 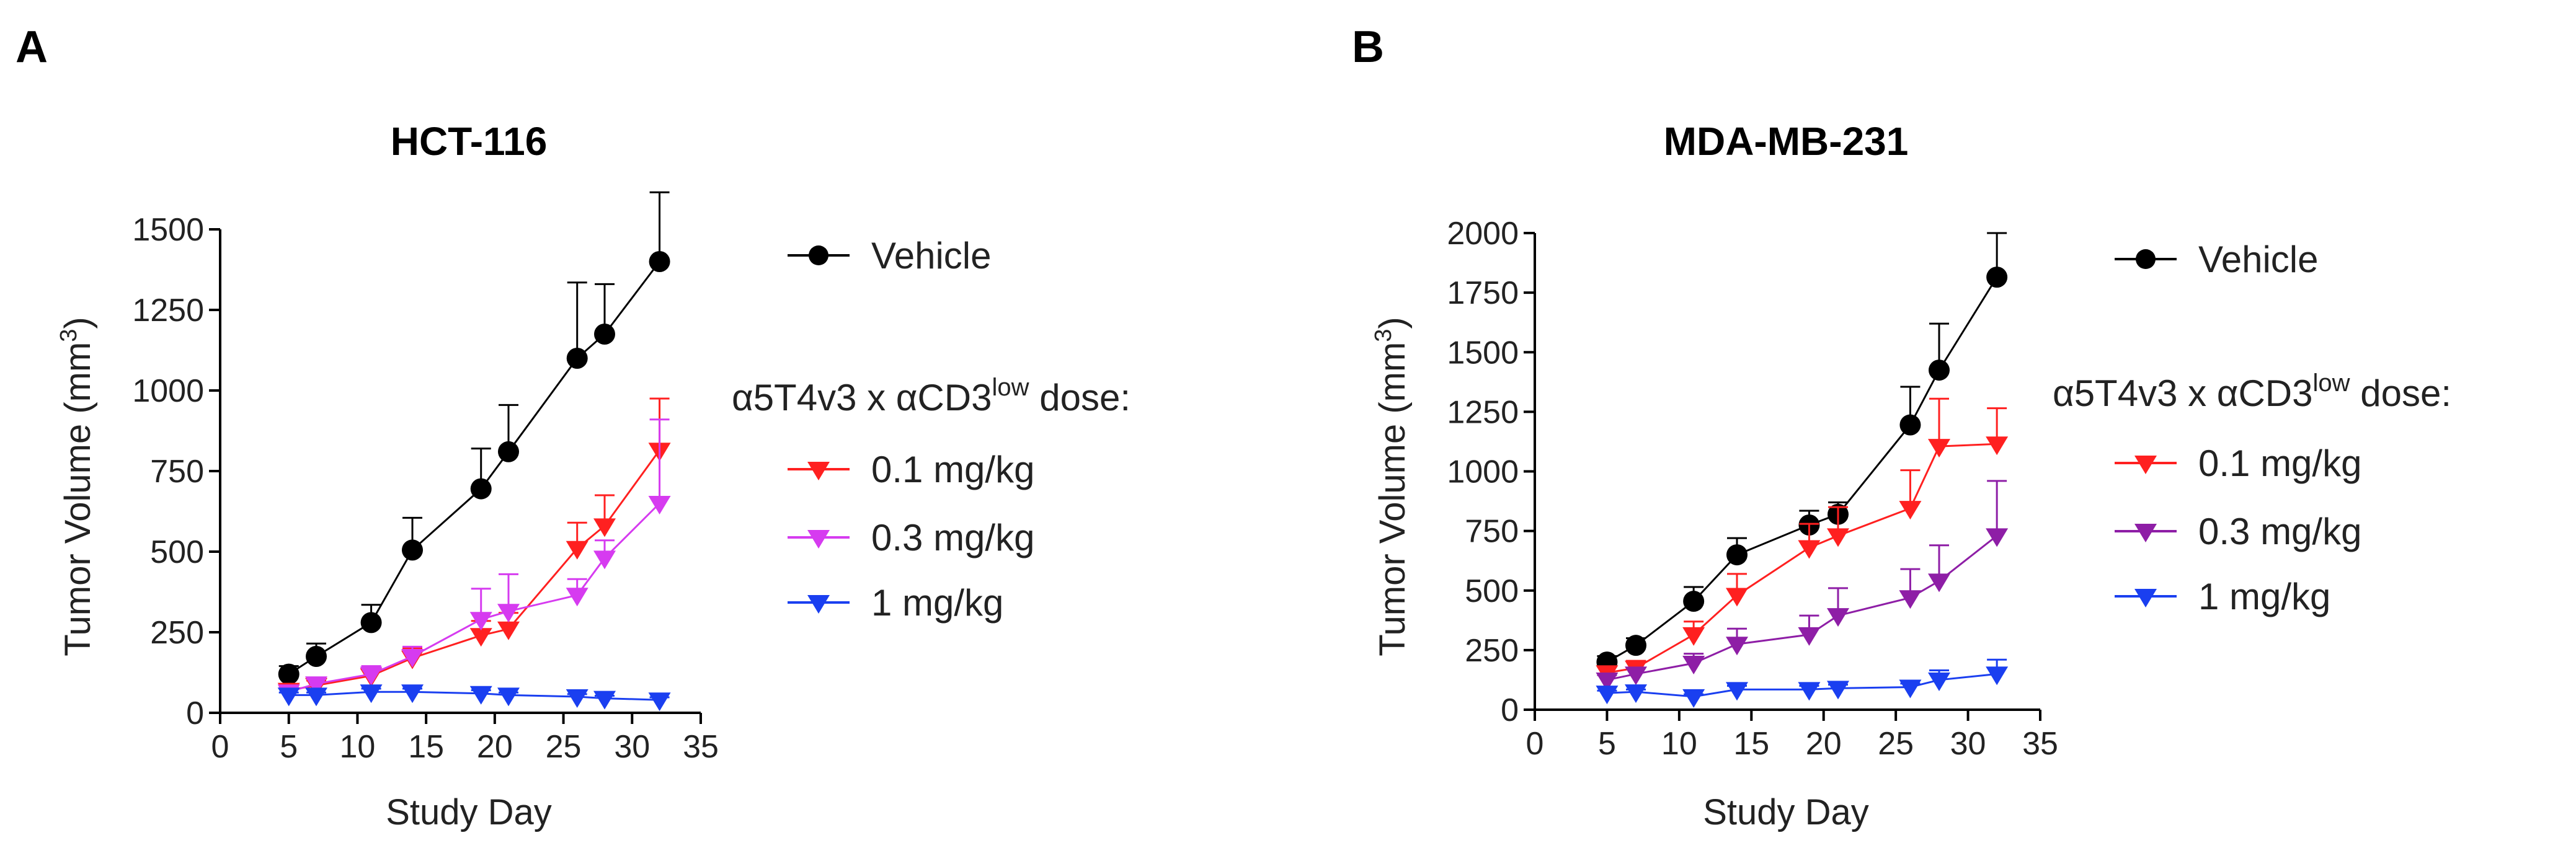 What do you see at coordinates (818, 605) in the screenshot?
I see `legend-marker-1-a` at bounding box center [818, 605].